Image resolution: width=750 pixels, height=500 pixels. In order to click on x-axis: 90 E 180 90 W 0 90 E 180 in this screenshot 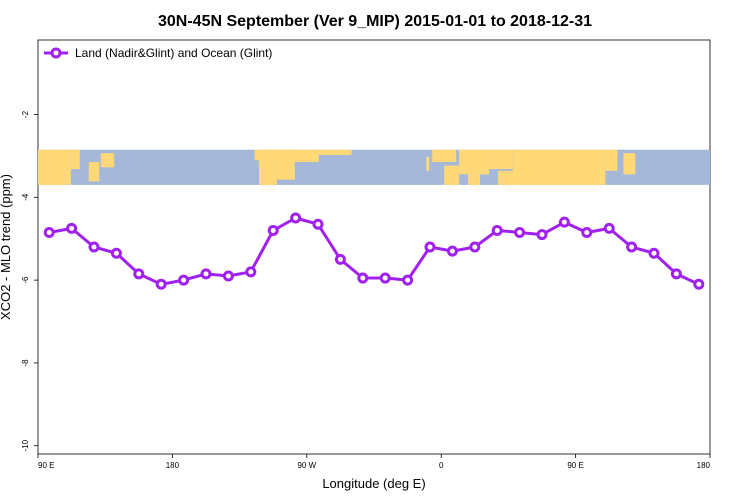, I will do `click(374, 462)`.